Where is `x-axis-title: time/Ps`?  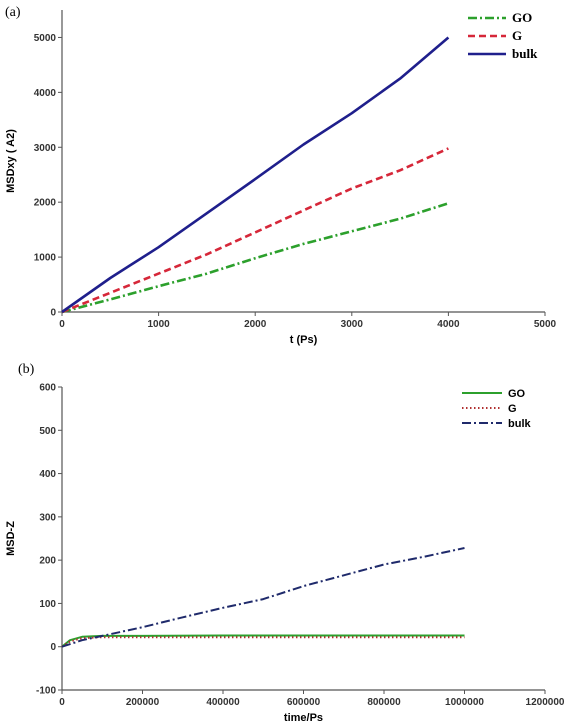
x-axis-title: time/Ps is located at coordinates (303, 718).